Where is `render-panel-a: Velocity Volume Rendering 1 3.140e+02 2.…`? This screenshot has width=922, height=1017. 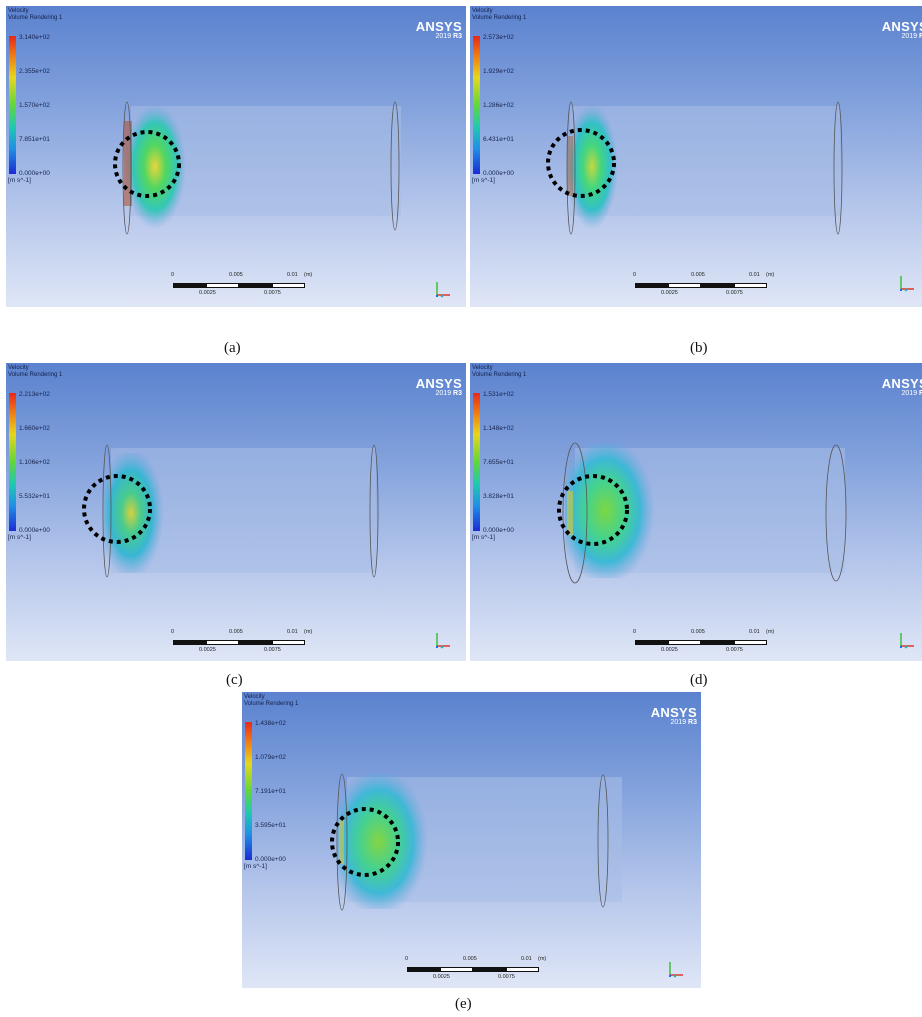
render-panel-a: Velocity Volume Rendering 1 3.140e+02 2.… is located at coordinates (236, 156).